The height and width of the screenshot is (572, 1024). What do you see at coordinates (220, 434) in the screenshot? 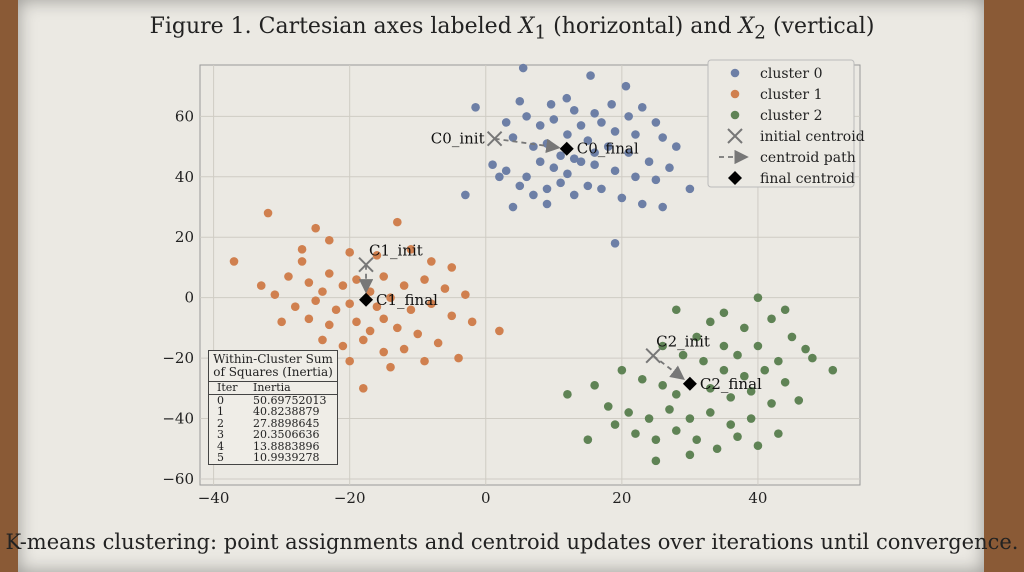
I see `inertia-table-cell: 3` at bounding box center [220, 434].